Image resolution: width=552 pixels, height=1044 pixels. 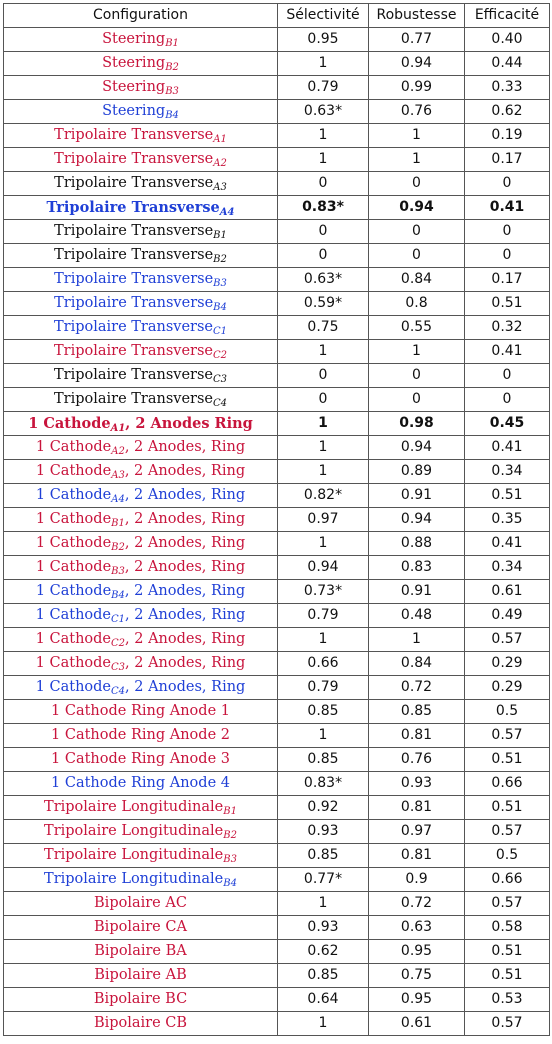 I want to click on configuration-subscript: A4, so click(x=118, y=499).